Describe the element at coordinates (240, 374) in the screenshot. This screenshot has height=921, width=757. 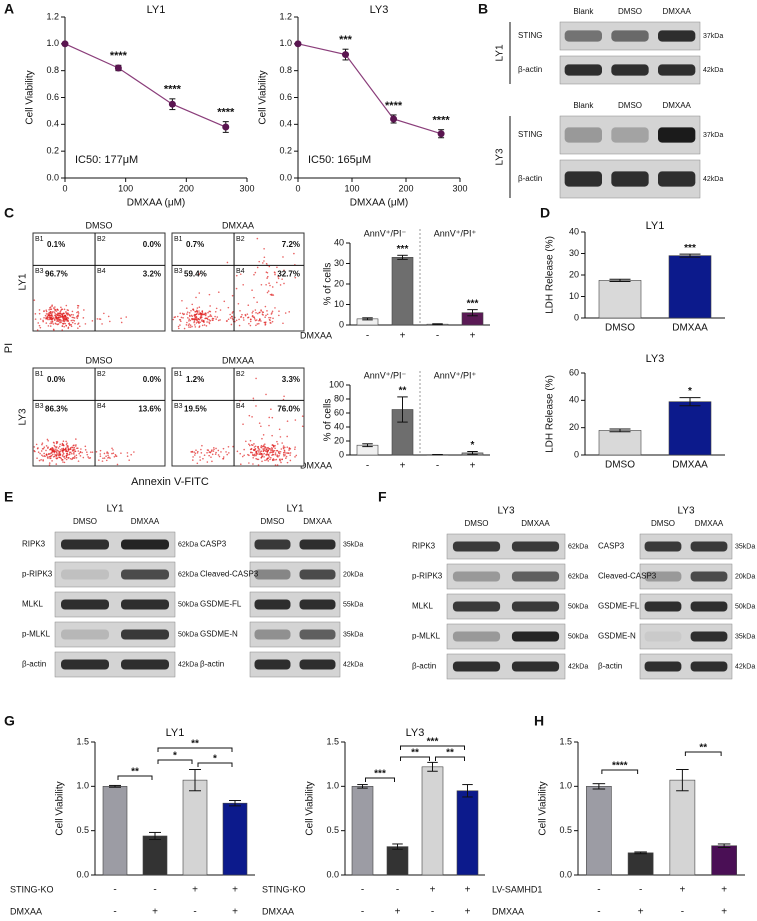
I see `quadrant-name: B2` at that location.